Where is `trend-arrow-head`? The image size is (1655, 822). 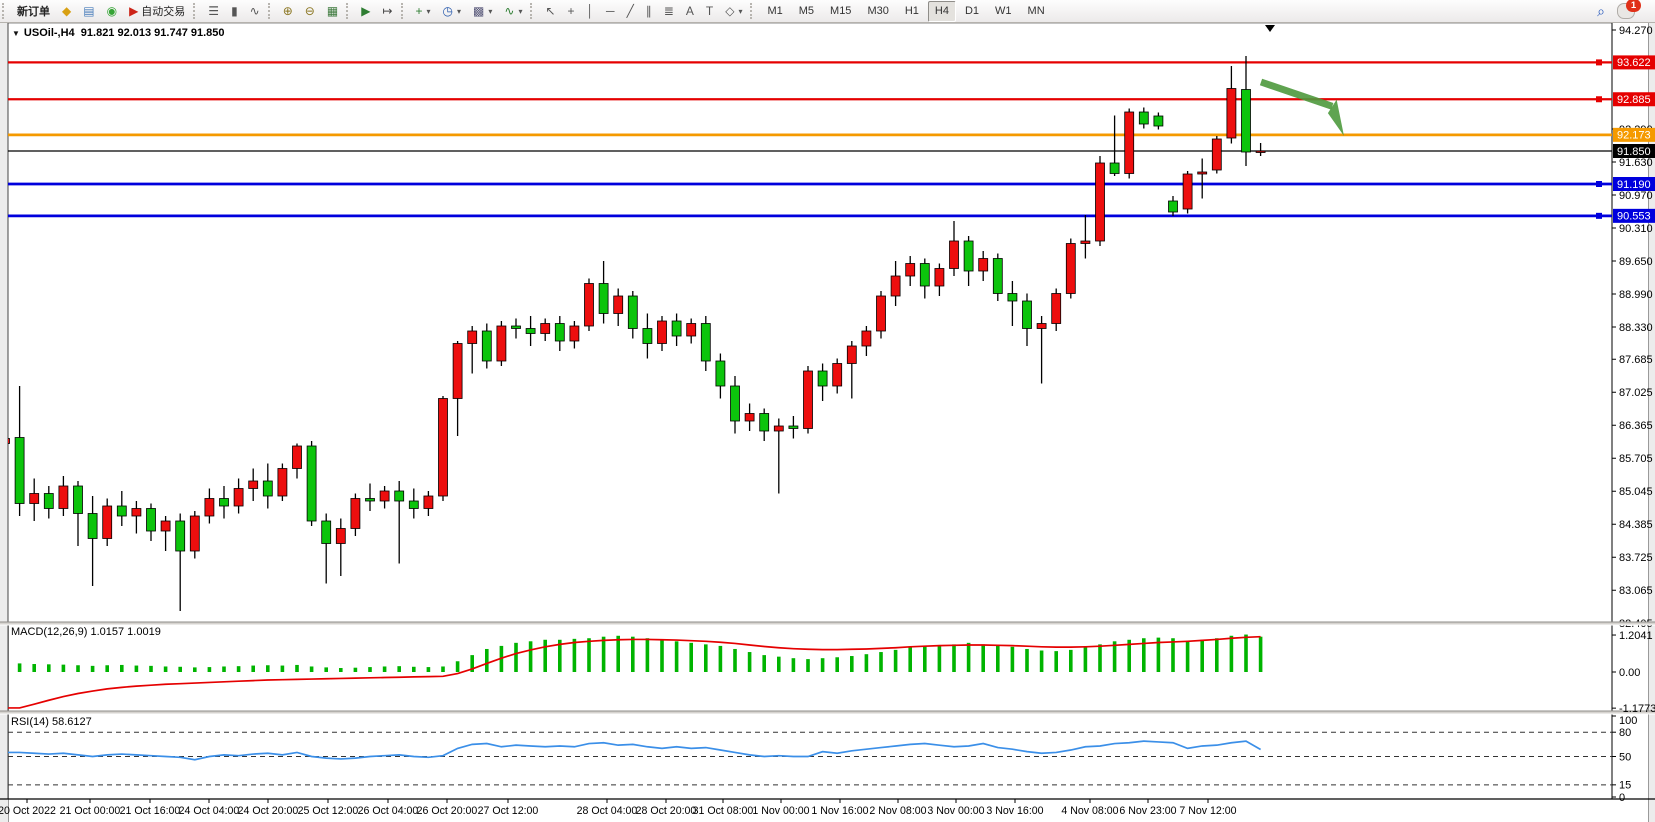
trend-arrow-head is located at coordinates (1335, 117).